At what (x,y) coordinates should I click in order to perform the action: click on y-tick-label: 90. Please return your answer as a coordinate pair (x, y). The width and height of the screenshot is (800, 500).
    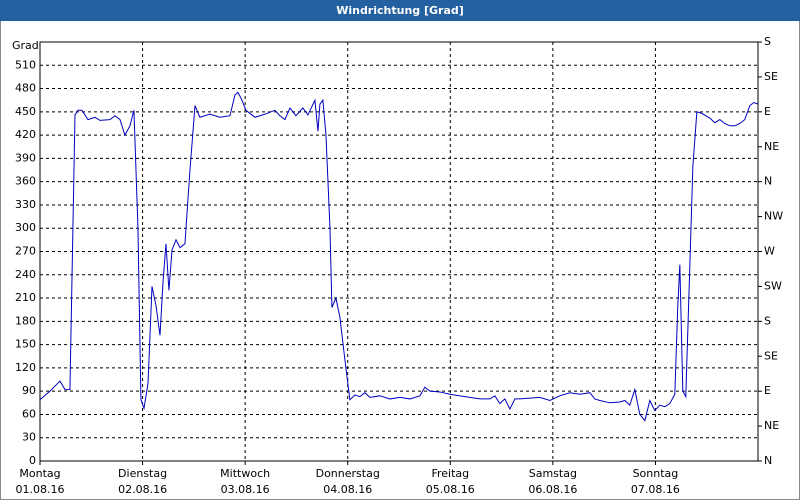
    Looking at the image, I should click on (29, 390).